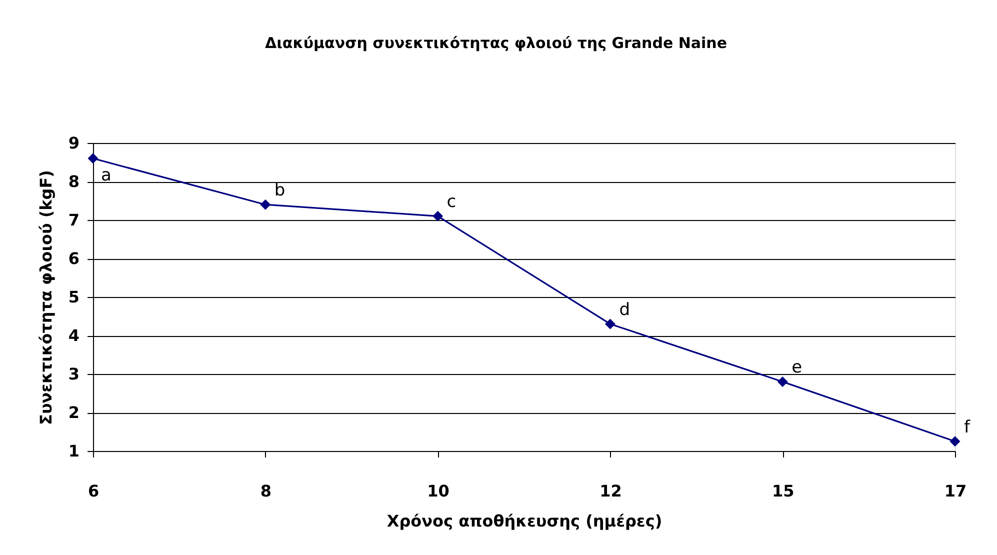  I want to click on y-tick-label: 6, so click(74, 258).